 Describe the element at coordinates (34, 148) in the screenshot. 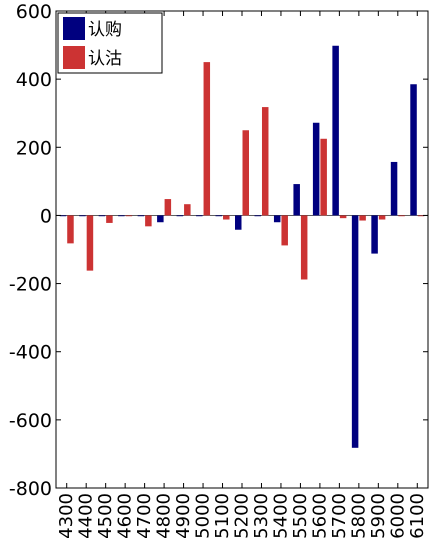

I see `y-tick-label: 200` at that location.